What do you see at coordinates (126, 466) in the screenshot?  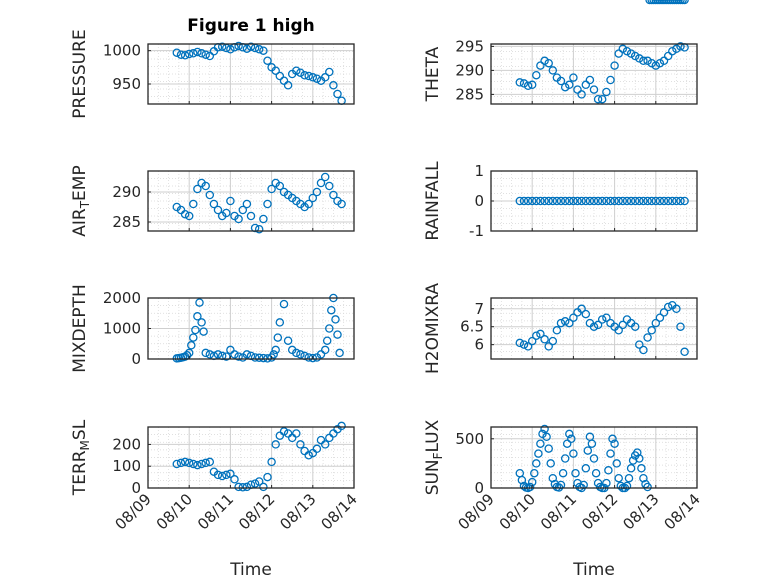 I see `y-tick-label: 100` at bounding box center [126, 466].